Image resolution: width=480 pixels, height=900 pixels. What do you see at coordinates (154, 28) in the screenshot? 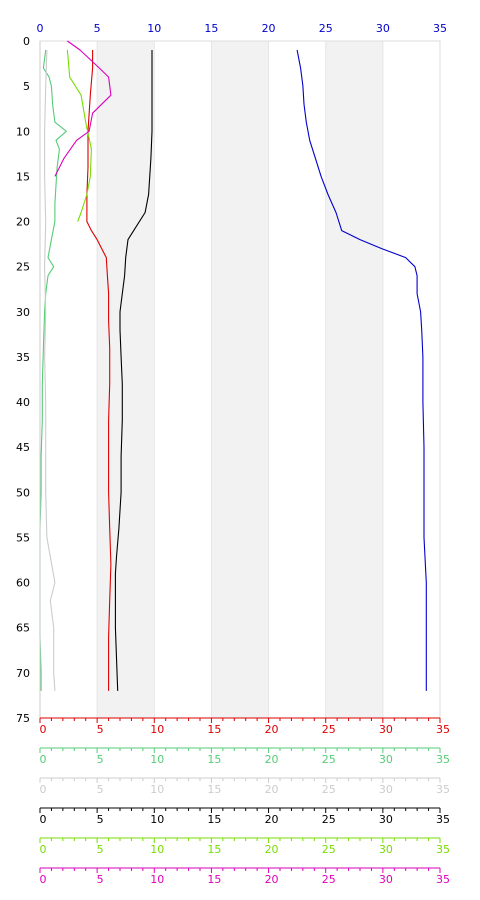
I see `top-tick-label: 10` at bounding box center [154, 28].